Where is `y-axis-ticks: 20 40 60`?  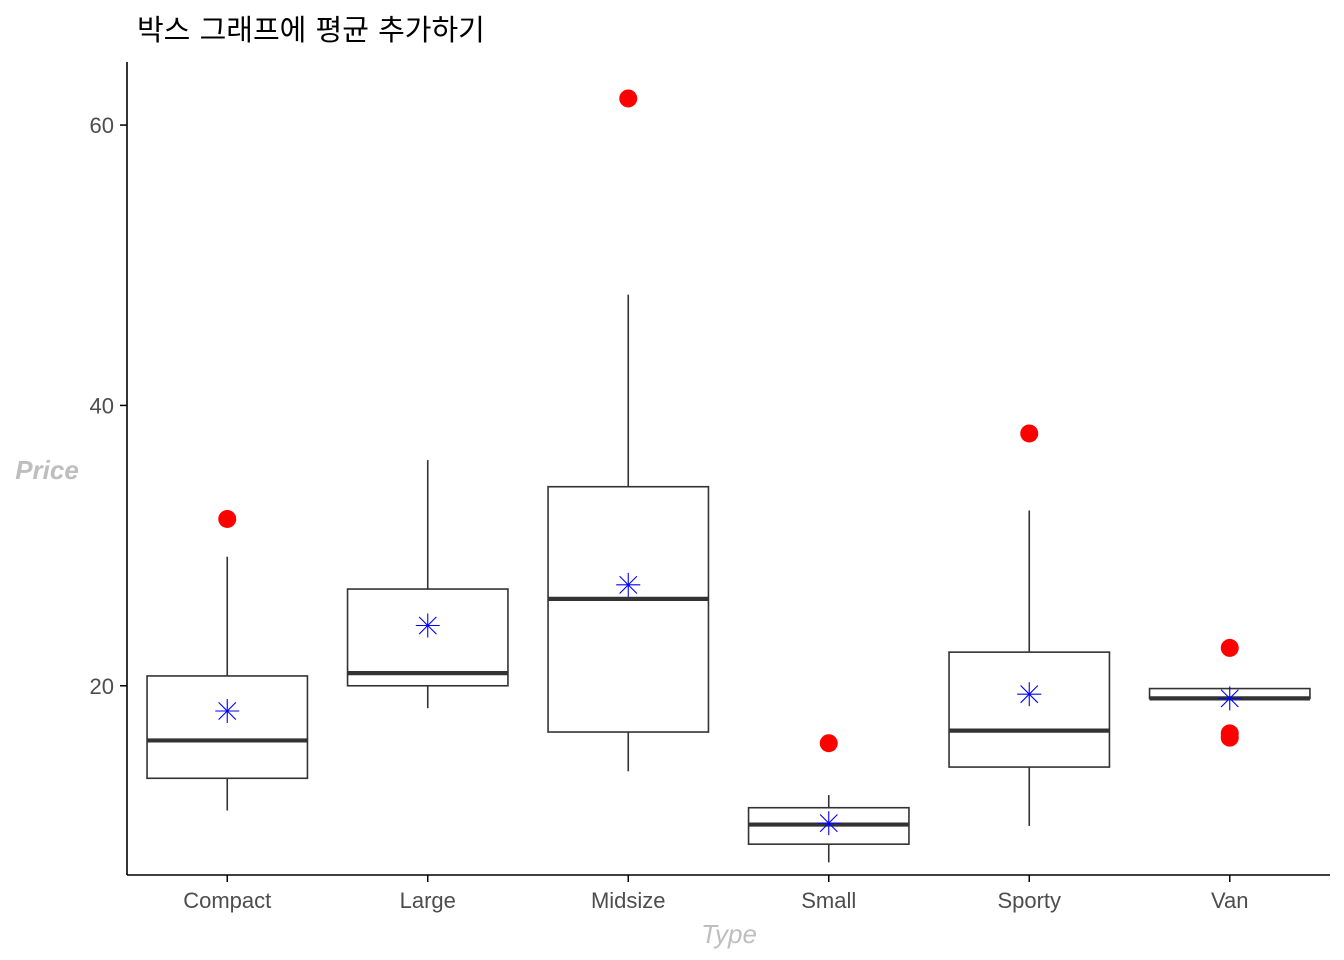
y-axis-ticks: 20 40 60 is located at coordinates (108, 406).